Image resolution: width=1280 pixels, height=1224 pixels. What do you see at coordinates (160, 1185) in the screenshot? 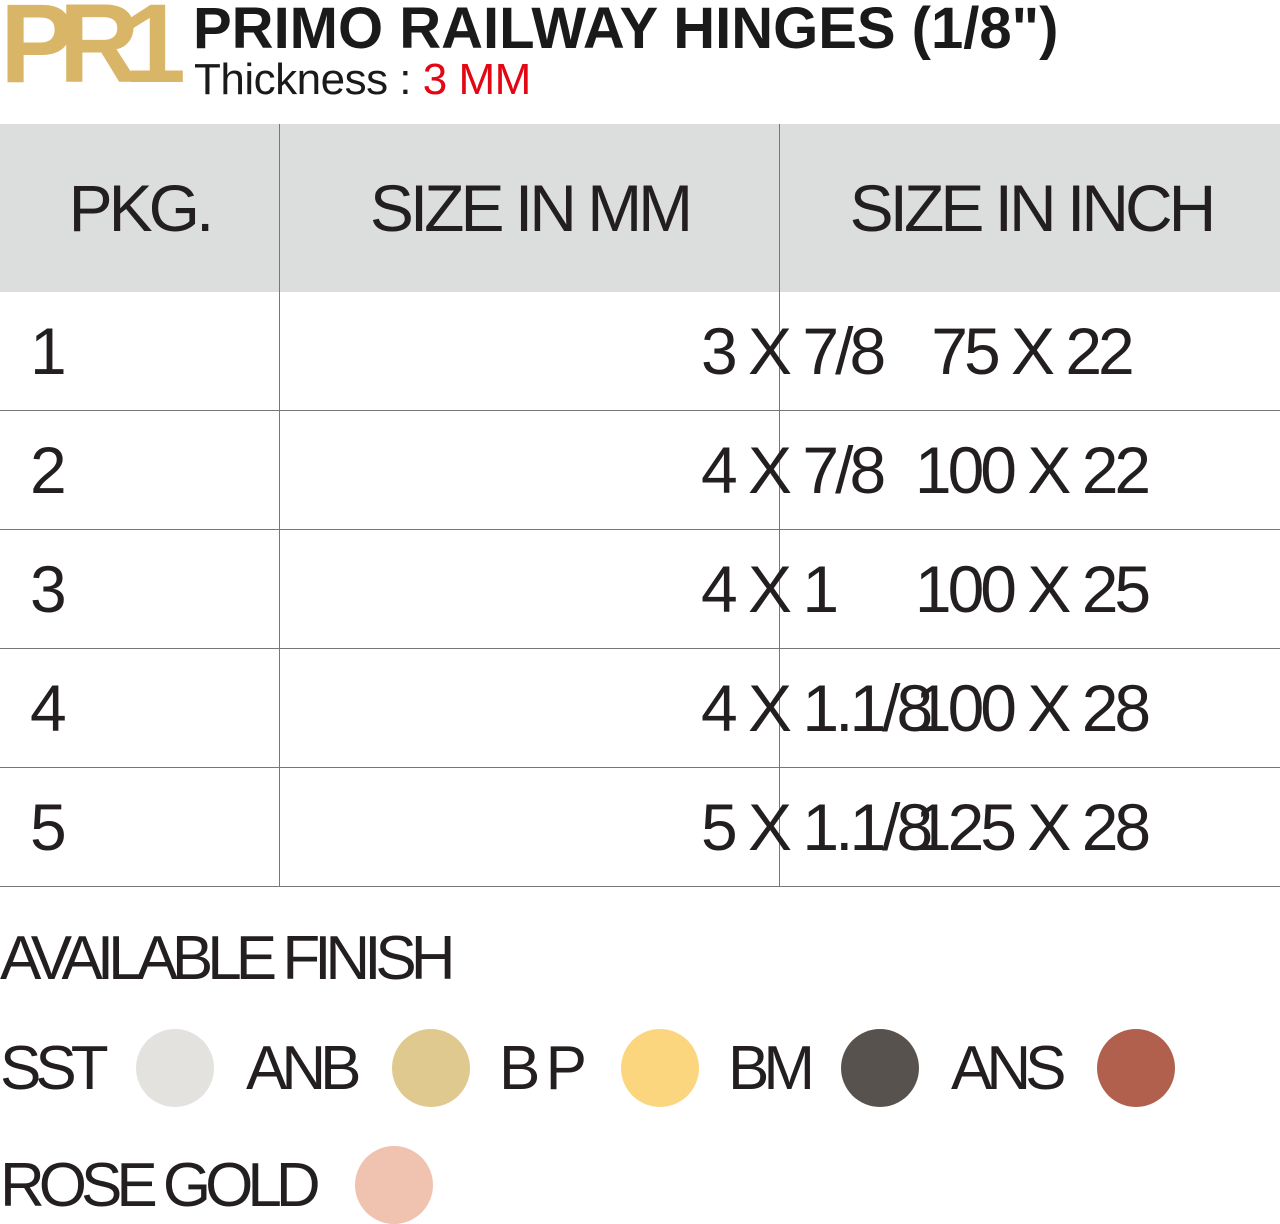
I see `finish-label: ROSE GOLD` at bounding box center [160, 1185].